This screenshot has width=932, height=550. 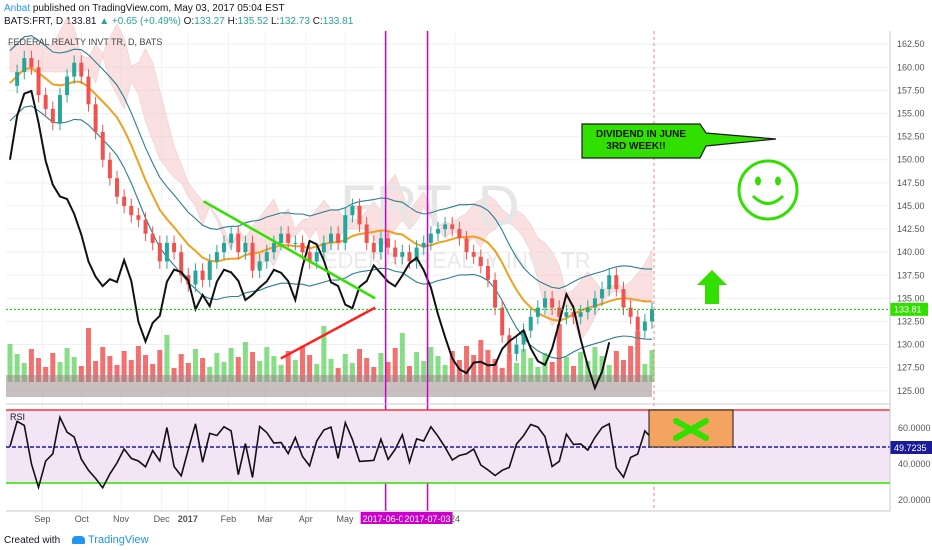 I want to click on smiley-face-icon, so click(x=768, y=190).